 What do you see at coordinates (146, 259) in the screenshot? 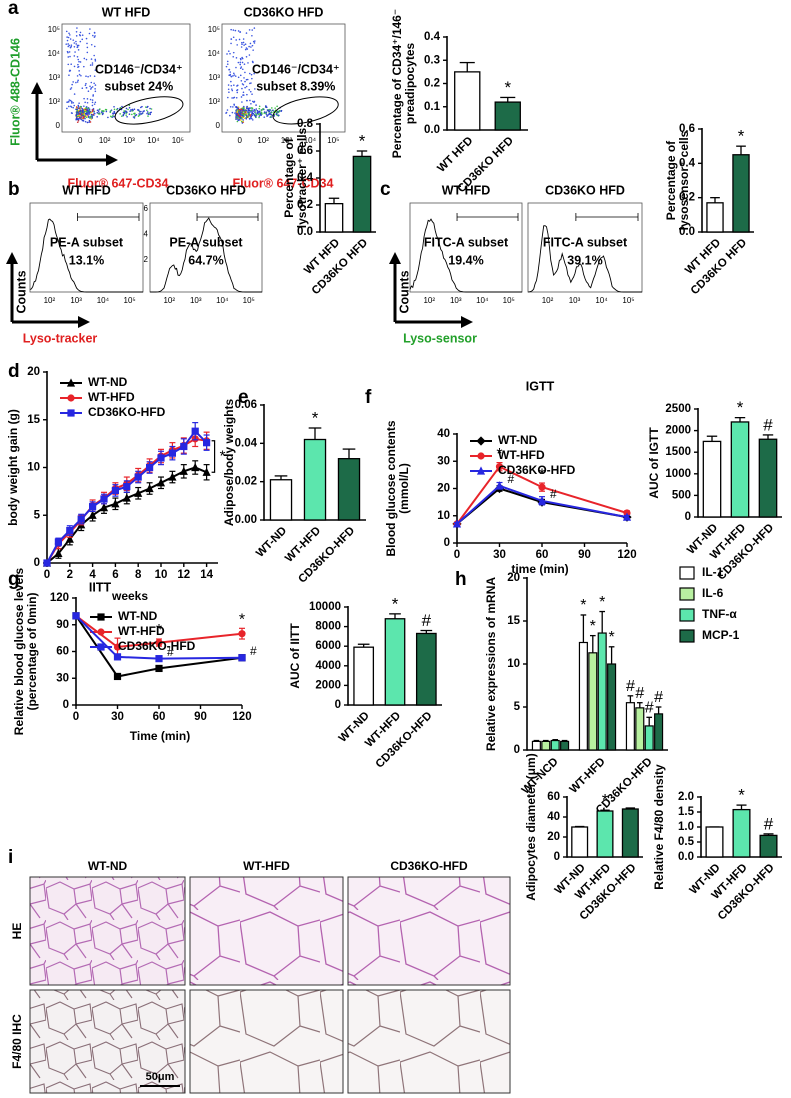
I see `flow-y-tick: 2` at bounding box center [146, 259].